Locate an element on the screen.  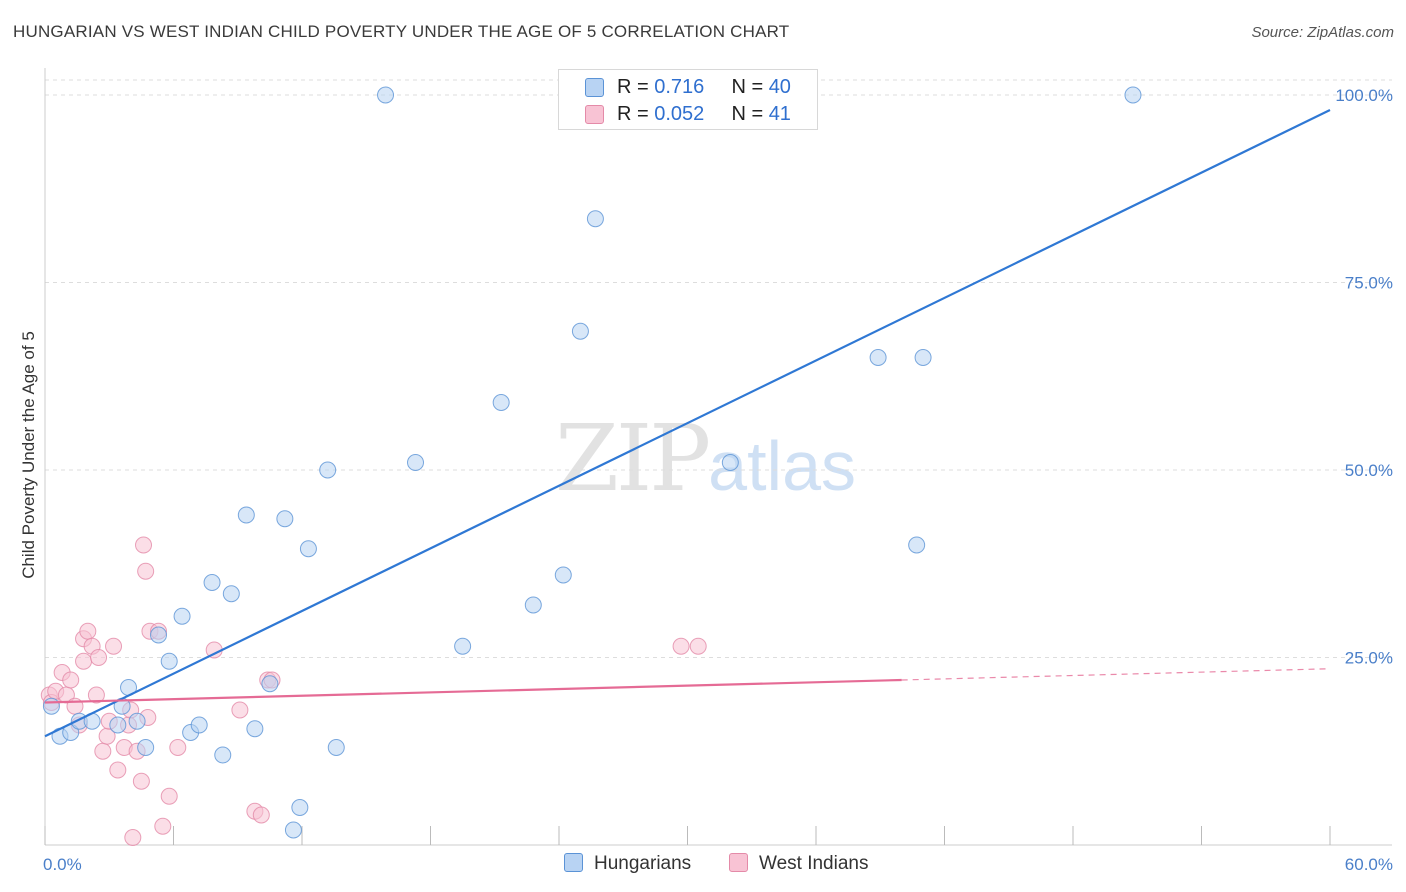
n-value: 41 is located at coordinates (779, 114).